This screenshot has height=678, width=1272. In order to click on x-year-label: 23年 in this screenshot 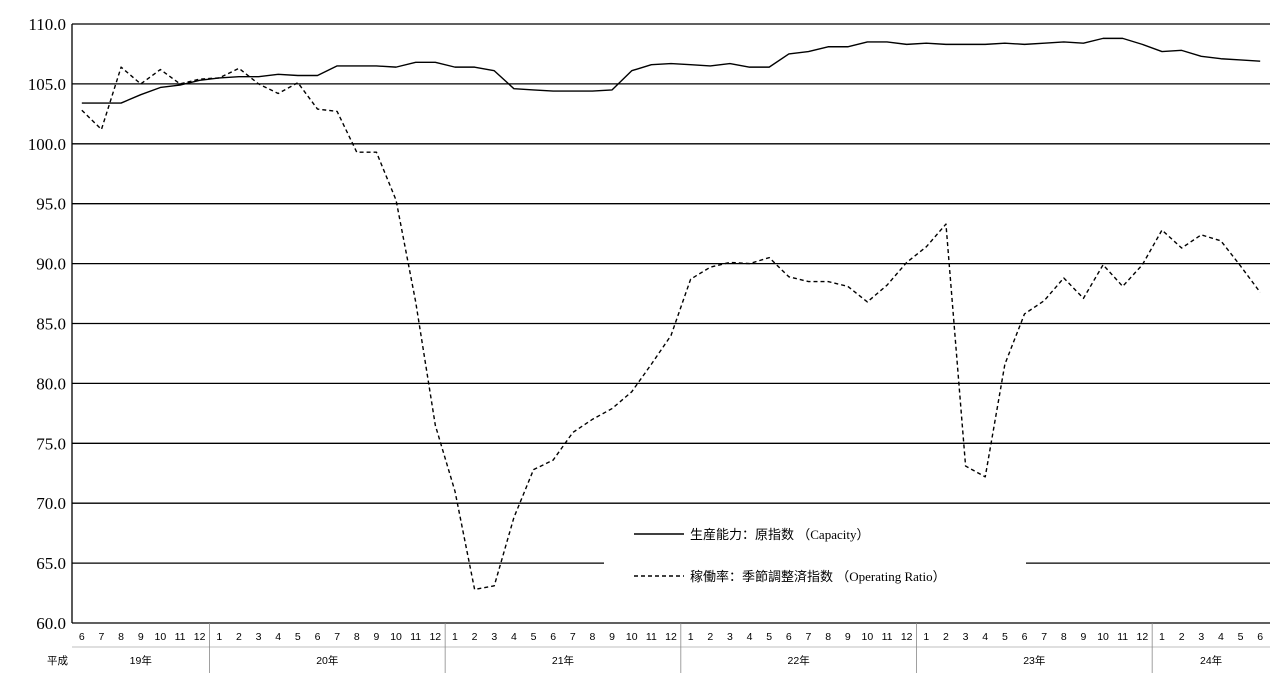, I will do `click(1034, 660)`.